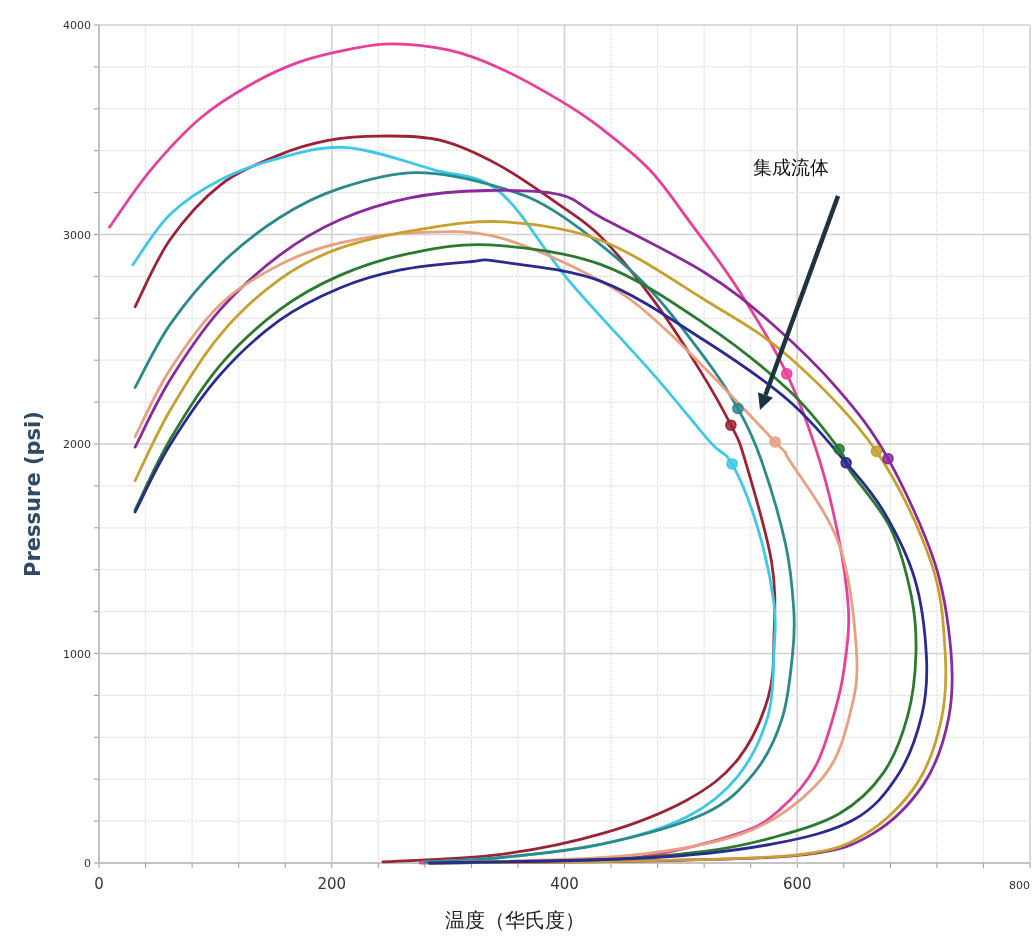 The image size is (1033, 936). What do you see at coordinates (564, 884) in the screenshot?
I see `x-tick-label: 400` at bounding box center [564, 884].